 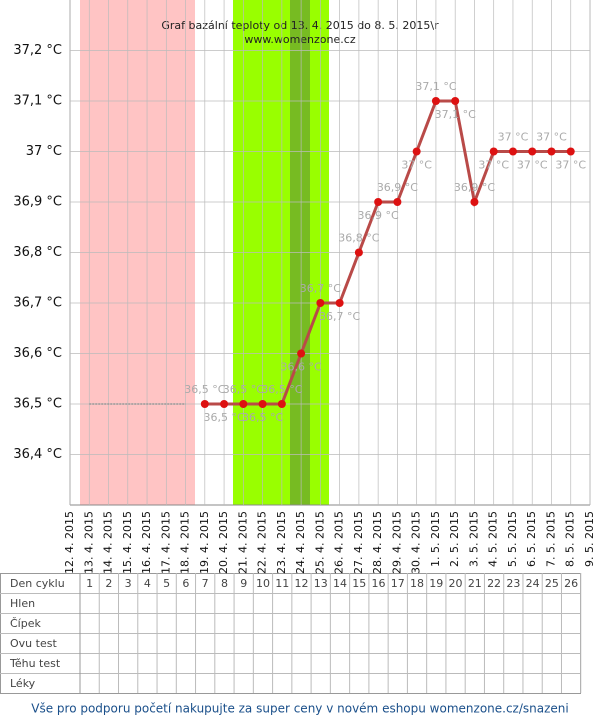 I want to click on x-tick-label: 13. 4. 2015, so click(x=88, y=542).